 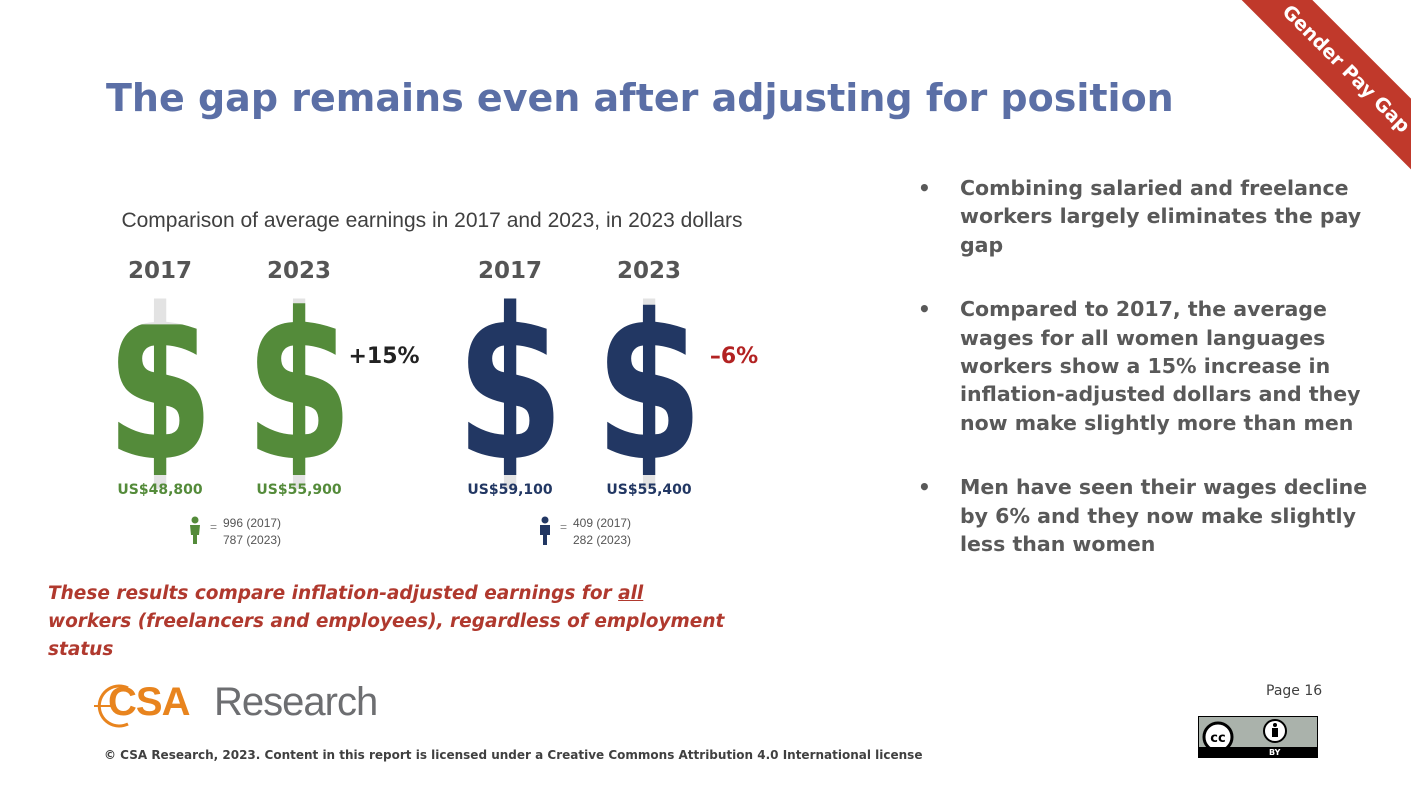 I want to click on note-emphasis: all, so click(x=631, y=593).